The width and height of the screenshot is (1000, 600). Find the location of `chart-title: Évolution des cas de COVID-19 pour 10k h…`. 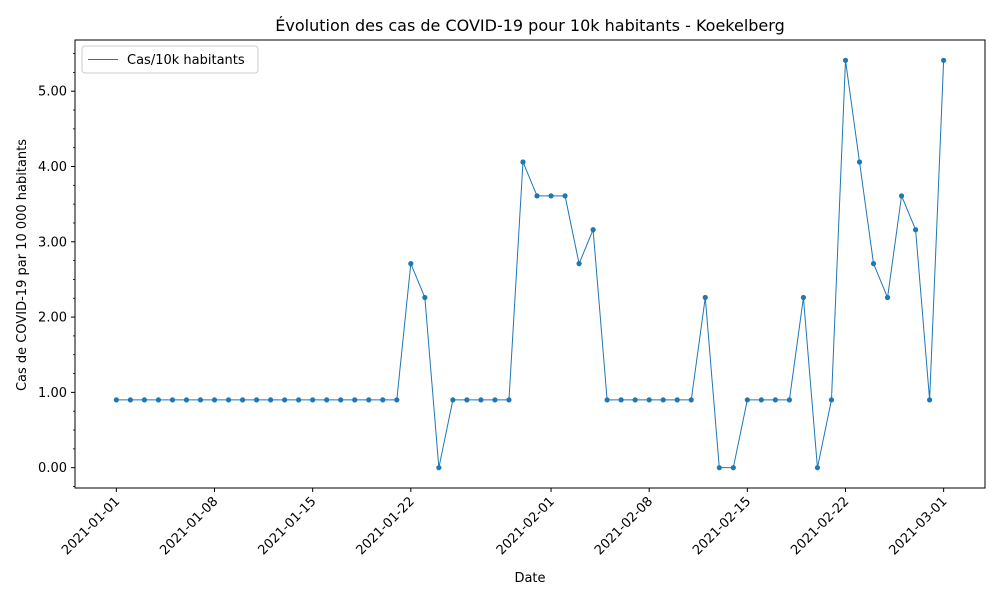

chart-title: Évolution des cas de COVID-19 pour 10k h… is located at coordinates (529, 25).